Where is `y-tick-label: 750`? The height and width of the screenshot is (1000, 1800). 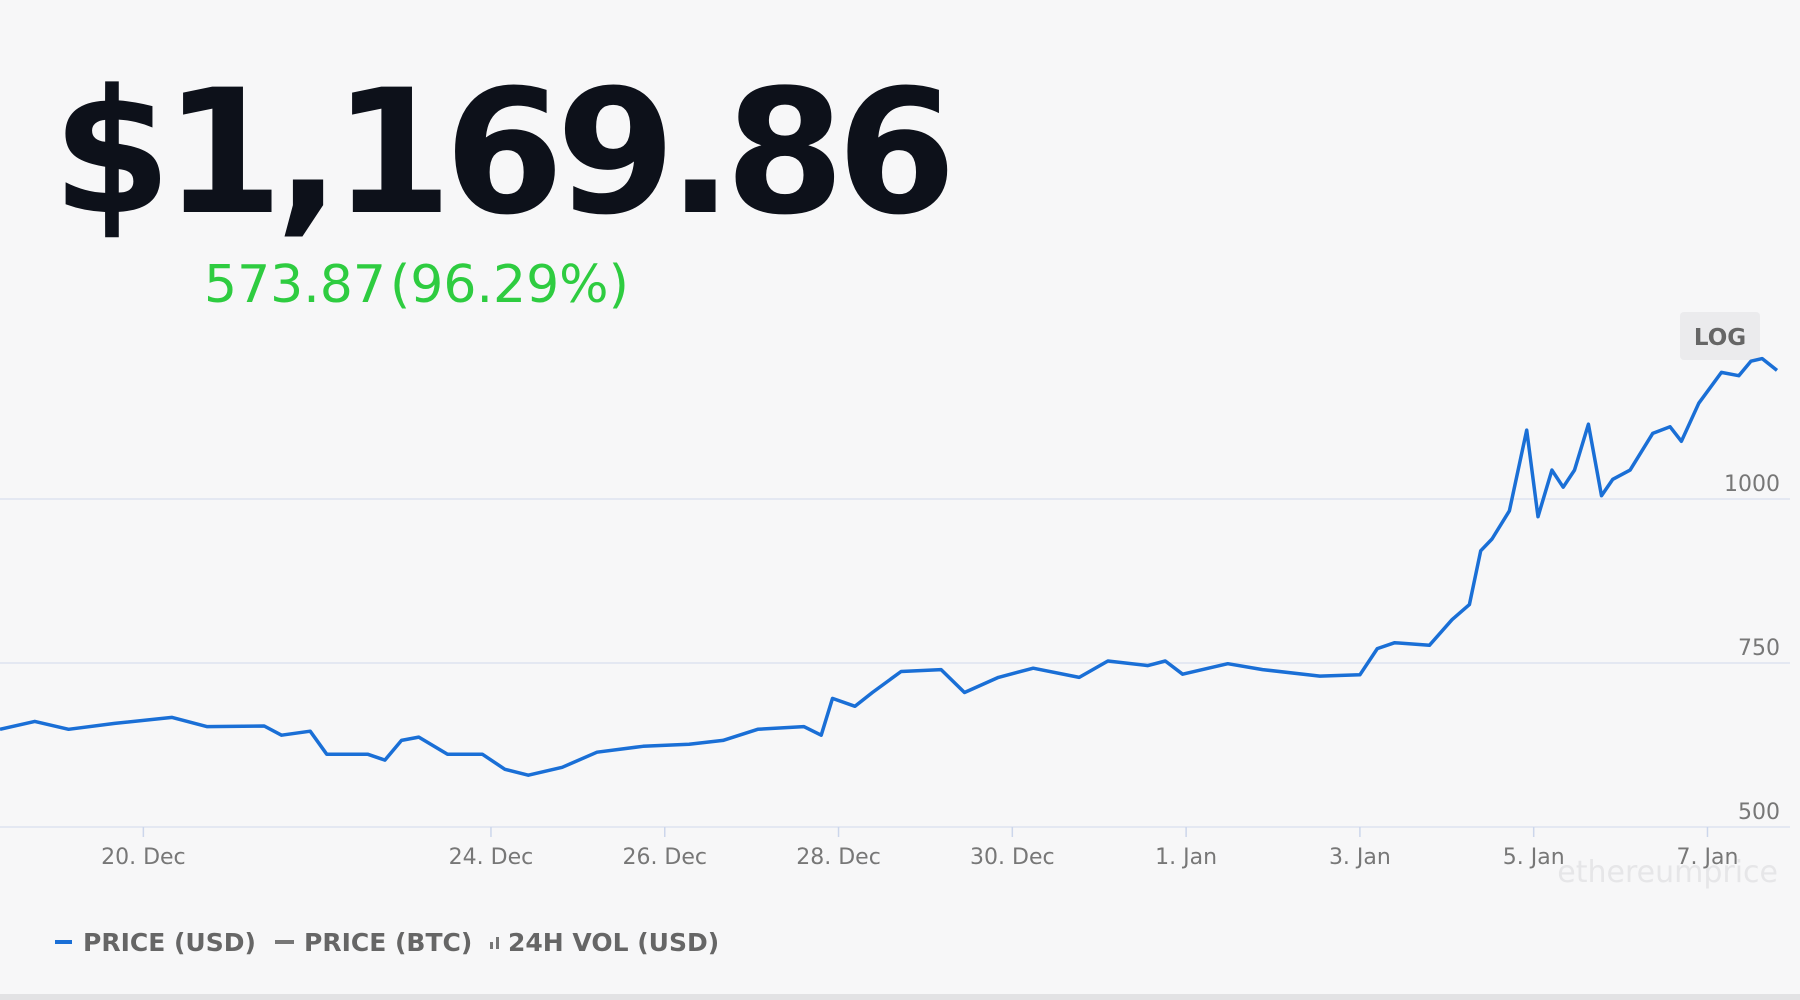 y-tick-label: 750 is located at coordinates (1759, 648).